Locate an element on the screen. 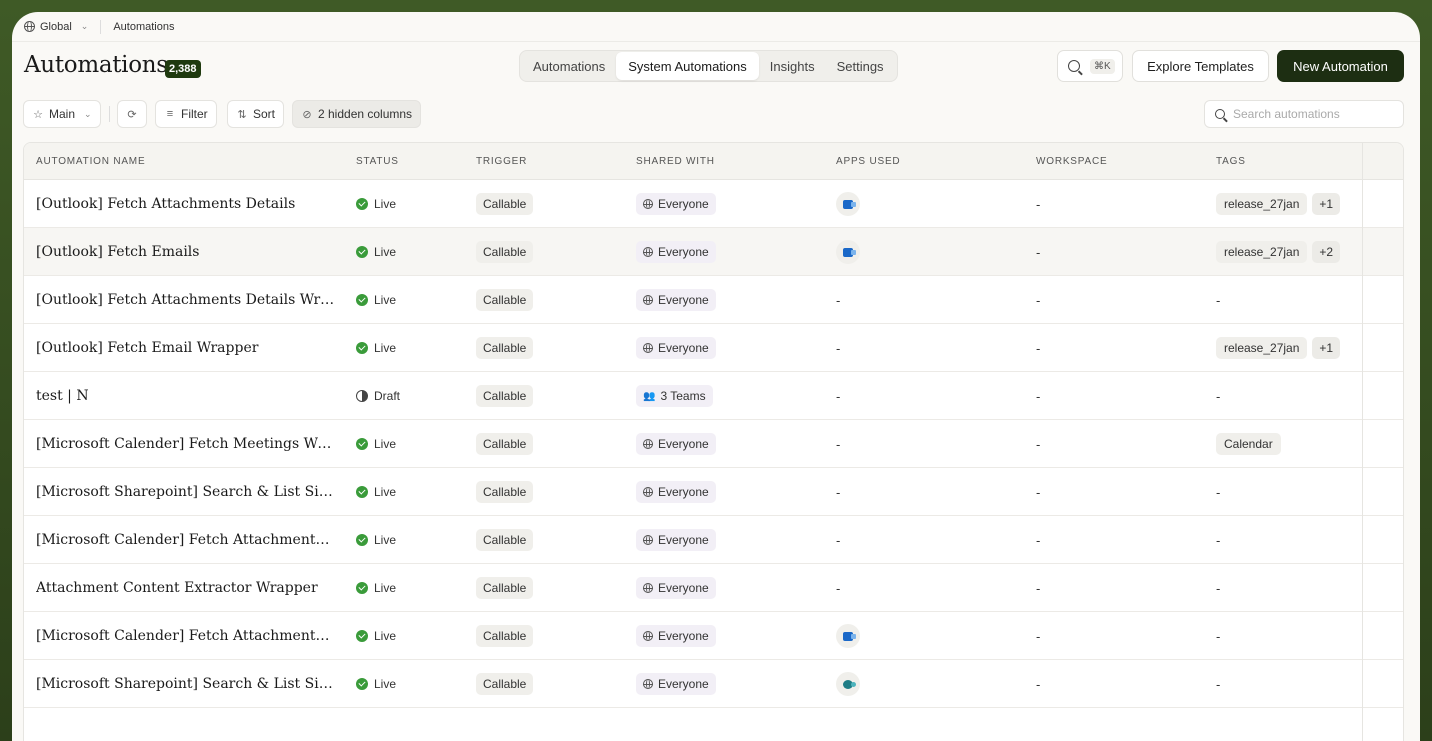  status-label: Draft is located at coordinates (387, 396).